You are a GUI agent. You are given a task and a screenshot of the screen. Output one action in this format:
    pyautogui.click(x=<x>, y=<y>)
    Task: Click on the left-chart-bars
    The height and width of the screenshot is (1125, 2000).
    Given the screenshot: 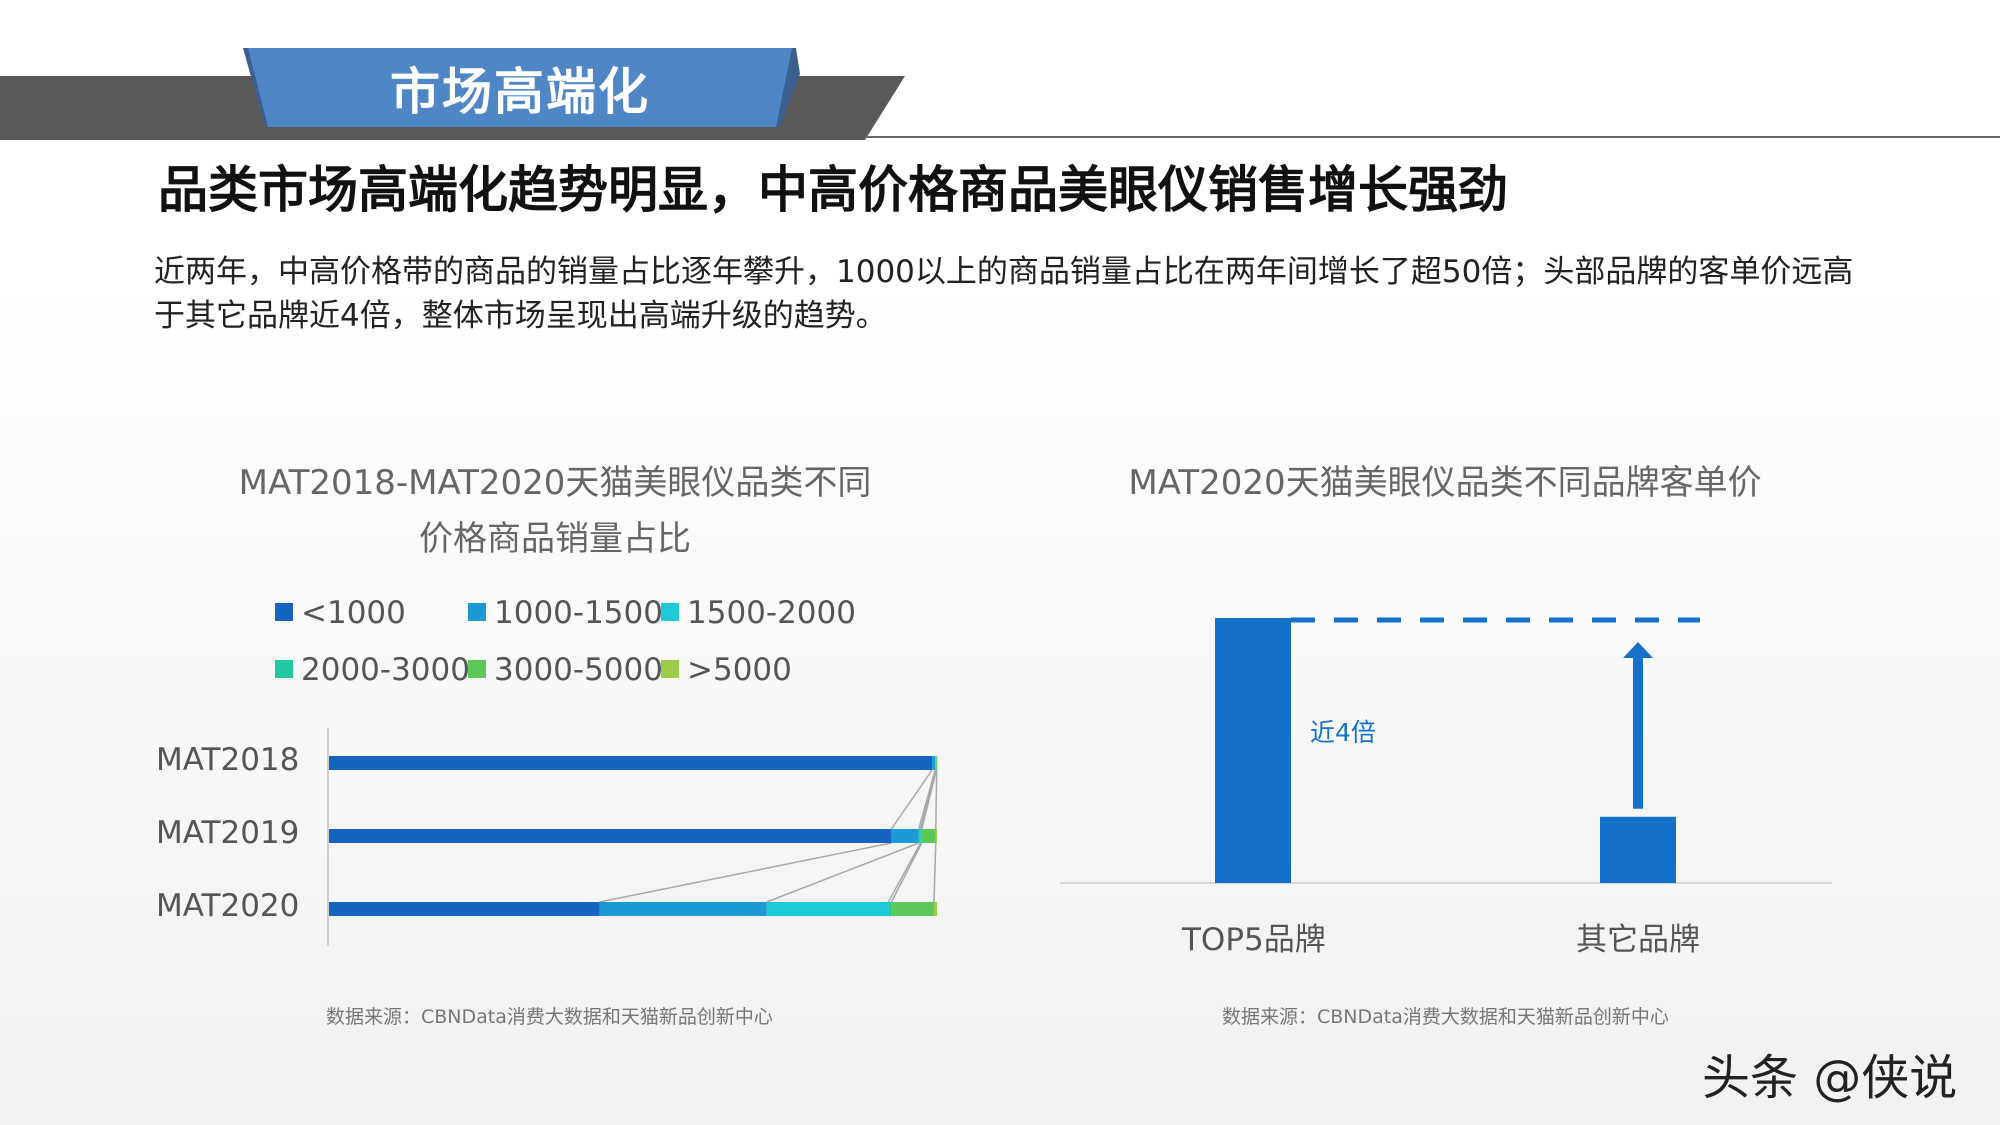 What is the action you would take?
    pyautogui.click(x=633, y=836)
    